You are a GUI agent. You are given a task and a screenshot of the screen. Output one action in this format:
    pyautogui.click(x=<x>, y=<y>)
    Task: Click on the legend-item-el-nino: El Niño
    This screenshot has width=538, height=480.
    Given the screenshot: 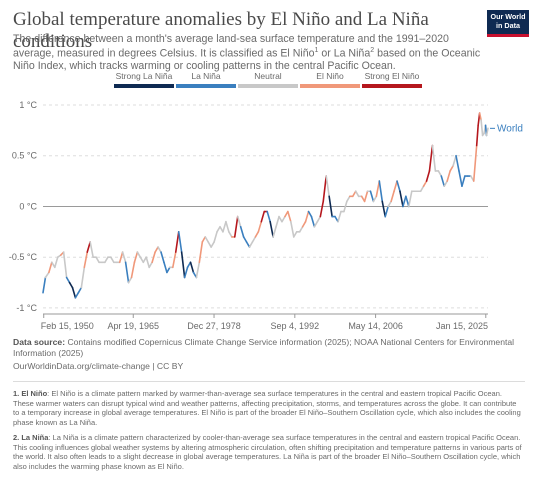 What is the action you would take?
    pyautogui.click(x=330, y=76)
    